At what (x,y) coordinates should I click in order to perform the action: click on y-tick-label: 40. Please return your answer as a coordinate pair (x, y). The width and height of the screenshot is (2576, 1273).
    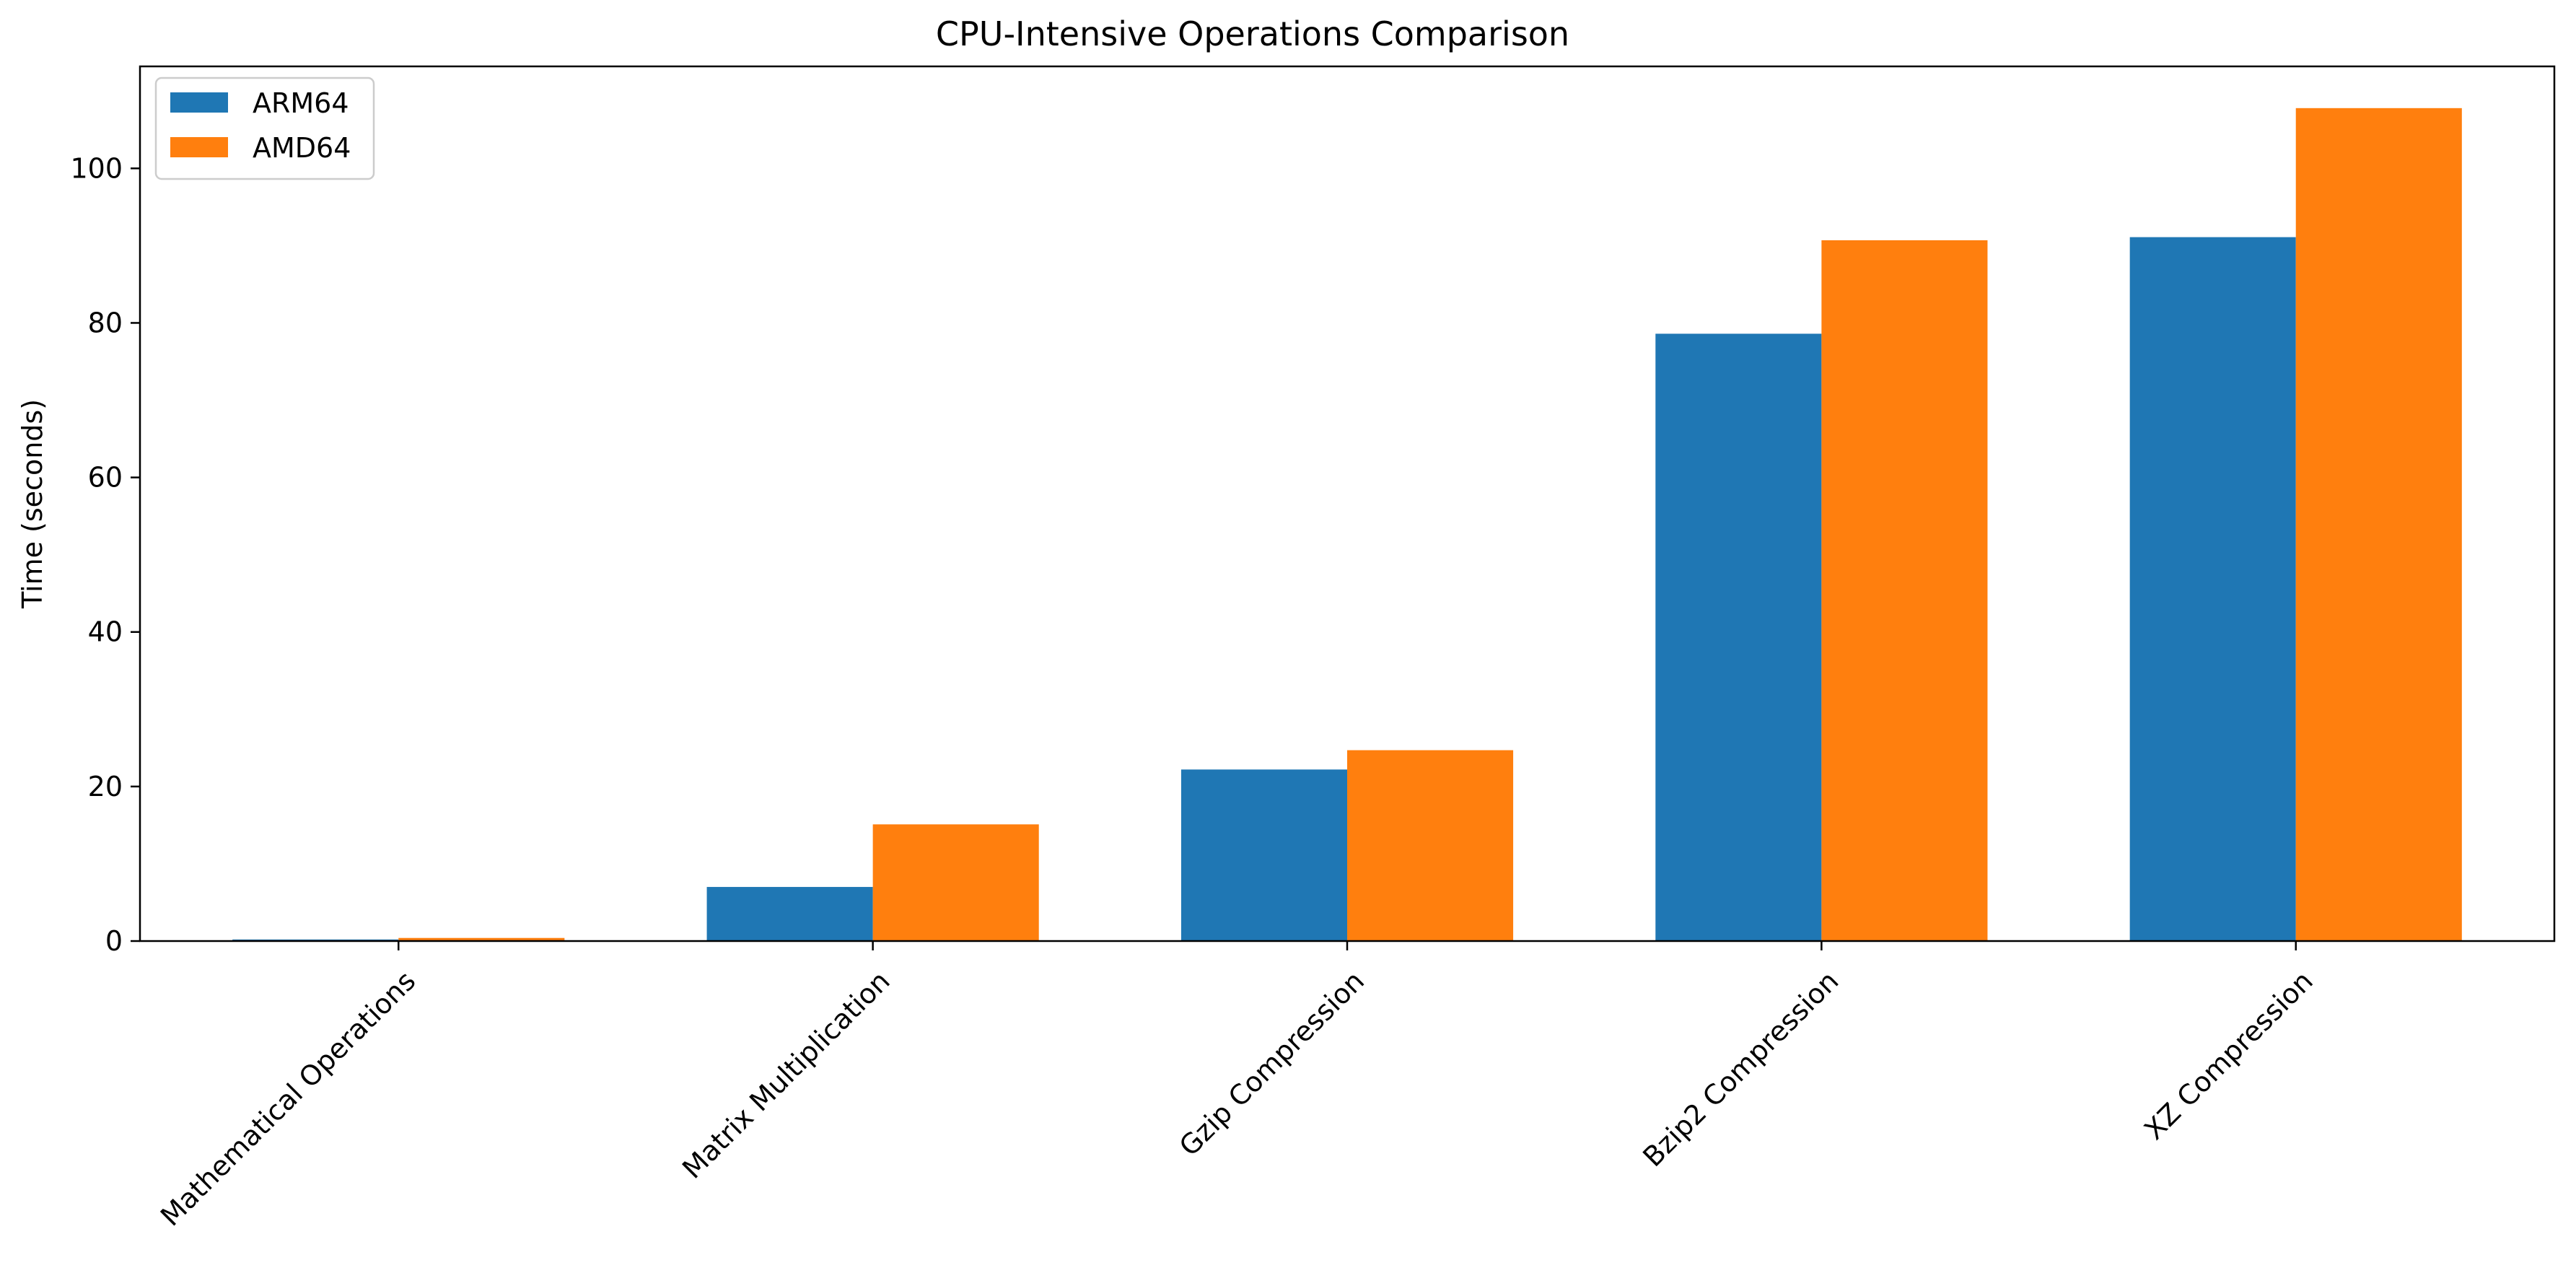
    Looking at the image, I should click on (105, 632).